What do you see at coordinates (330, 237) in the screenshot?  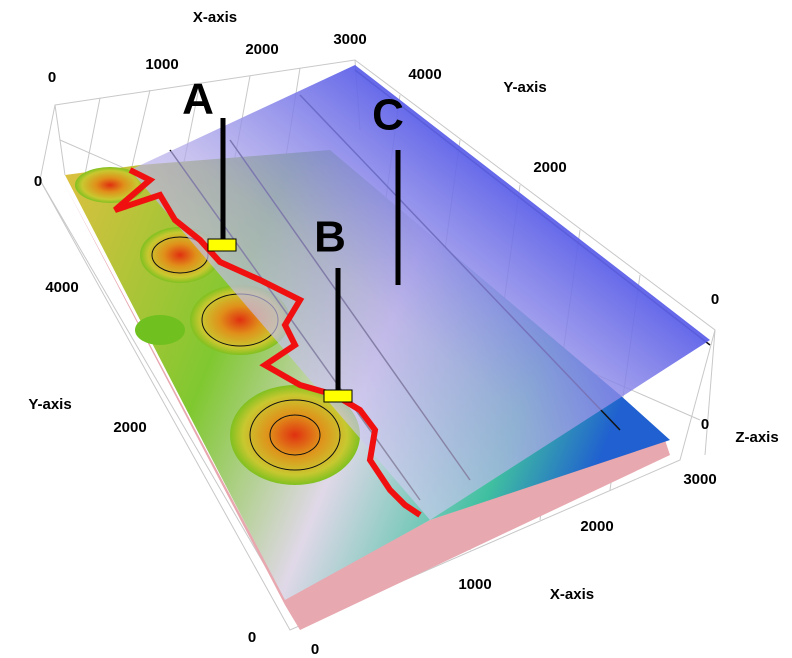 I see `marker-label: B` at bounding box center [330, 237].